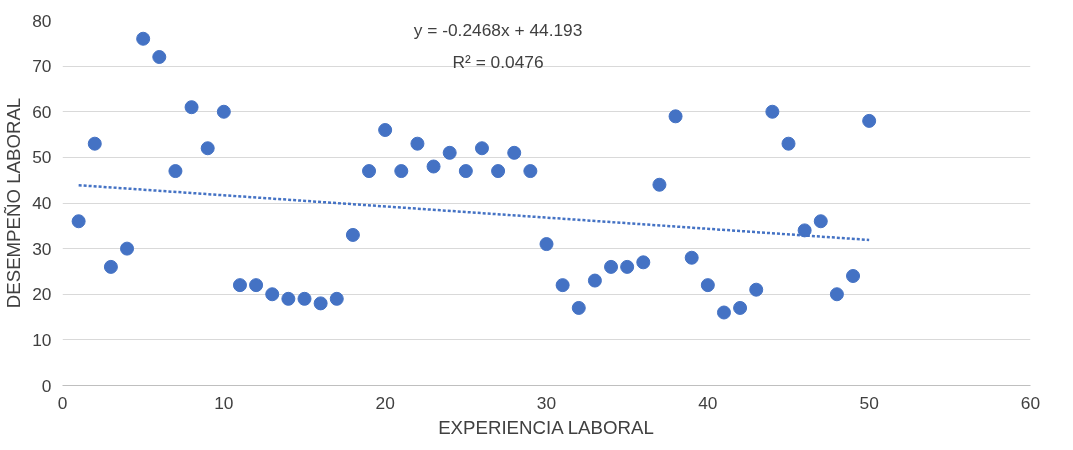 Image resolution: width=1073 pixels, height=450 pixels. I want to click on y-tick-label: 40, so click(42, 203).